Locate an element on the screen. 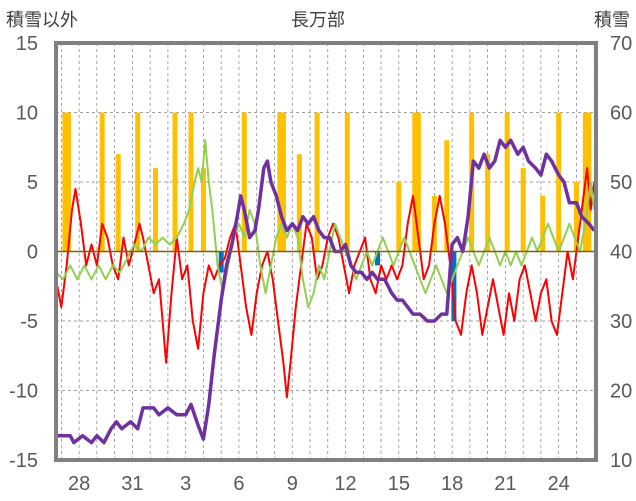 Image resolution: width=636 pixels, height=501 pixels. chart-title: 長万部 is located at coordinates (318, 20).